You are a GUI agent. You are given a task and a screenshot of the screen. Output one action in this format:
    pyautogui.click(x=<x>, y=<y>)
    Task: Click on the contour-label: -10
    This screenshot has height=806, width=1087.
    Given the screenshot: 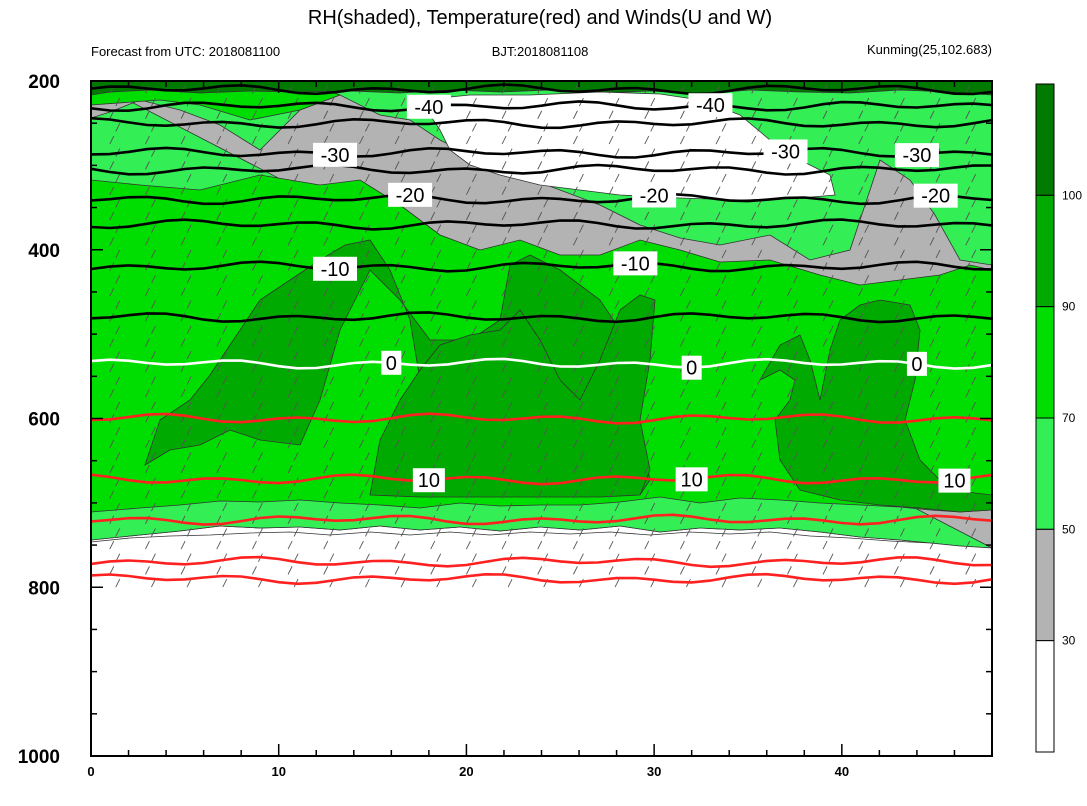 What is the action you would take?
    pyautogui.click(x=335, y=270)
    